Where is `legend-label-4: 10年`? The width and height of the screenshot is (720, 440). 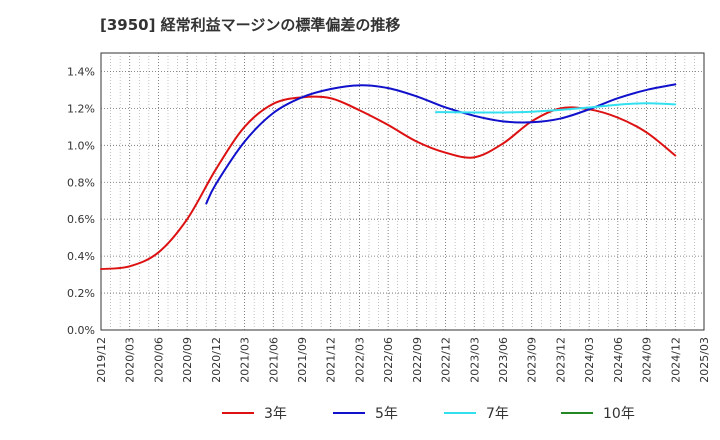
legend-label-4: 10年 is located at coordinates (619, 414).